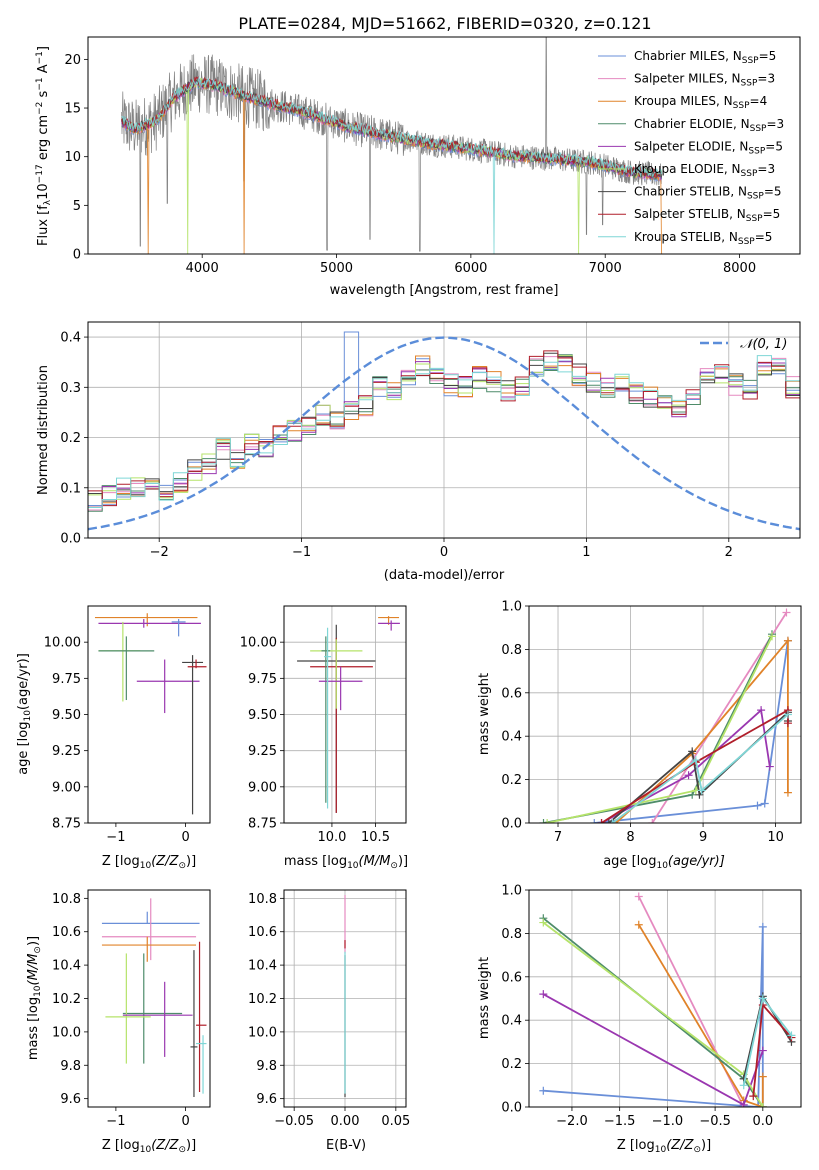  I want to click on x-tick-label: −0.5, so click(715, 1121).